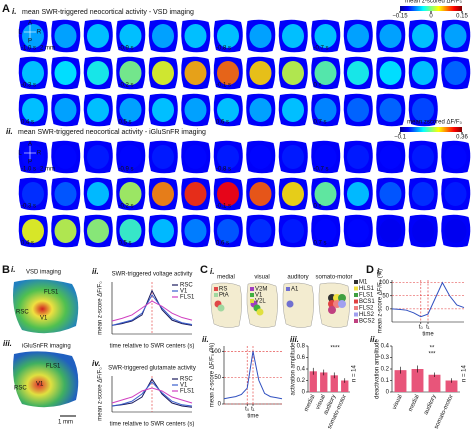 This screenshot has width=474, height=429. I want to click on orientation-label: L, so click(20, 33).